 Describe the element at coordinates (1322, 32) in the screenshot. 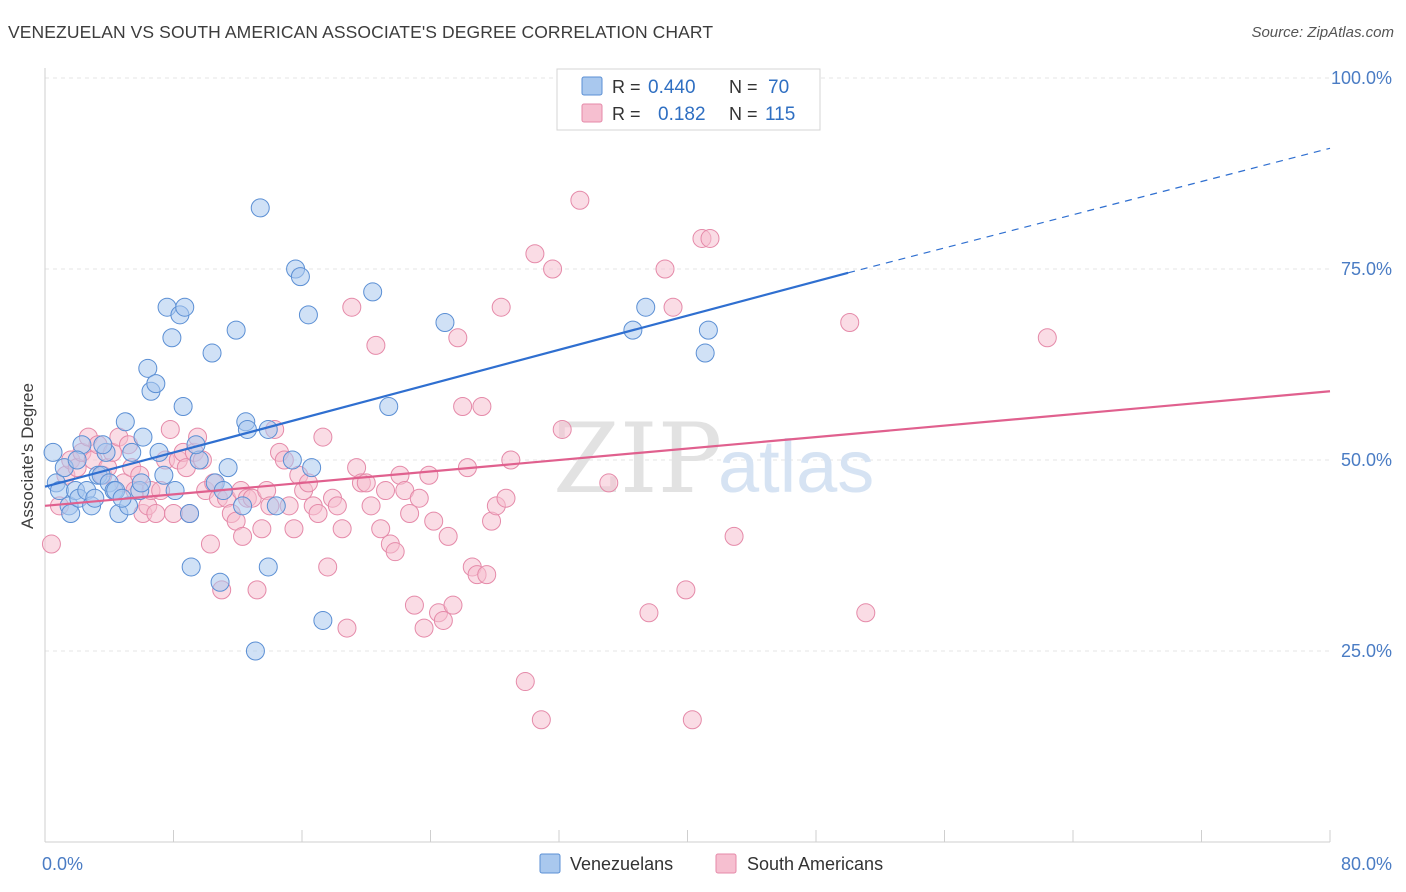

I see `source-label: Source: ZipAtlas.com` at that location.